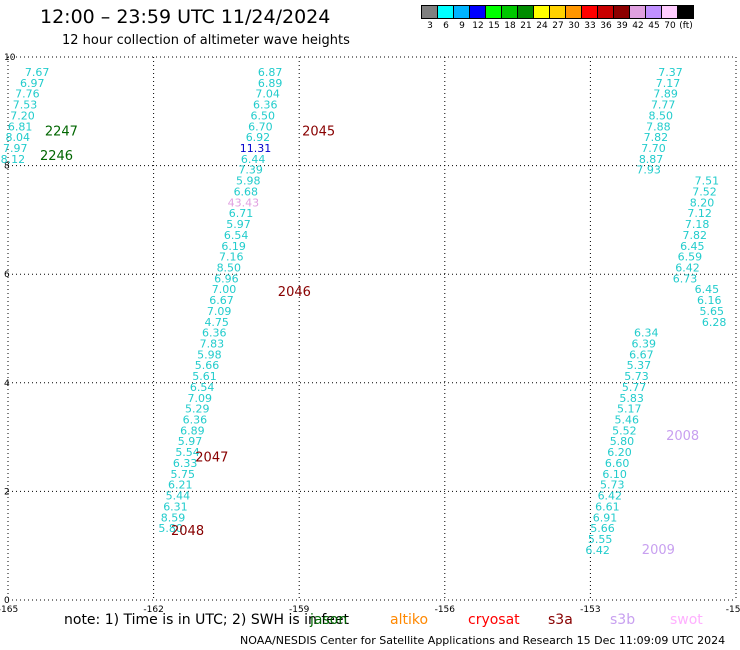 Image resolution: width=740 pixels, height=650 pixels. Describe the element at coordinates (61, 132) in the screenshot. I see `pass-time-label: 2247` at that location.